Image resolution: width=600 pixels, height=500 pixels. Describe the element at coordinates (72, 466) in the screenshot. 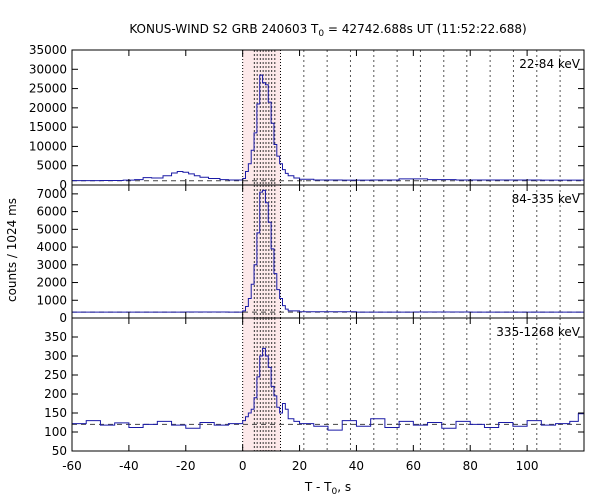

I see `x-tick-label: -60` at that location.